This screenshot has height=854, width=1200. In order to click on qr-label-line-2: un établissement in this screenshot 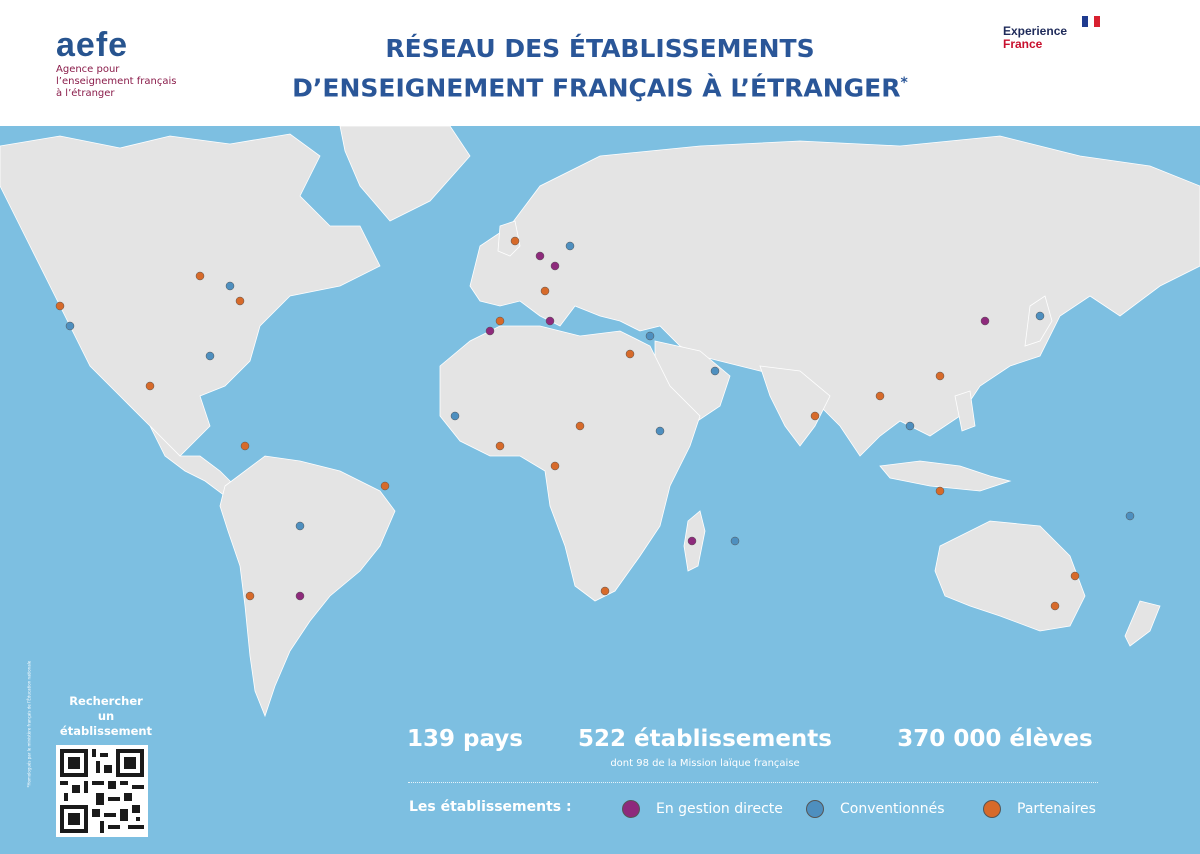, I will do `click(106, 723)`.